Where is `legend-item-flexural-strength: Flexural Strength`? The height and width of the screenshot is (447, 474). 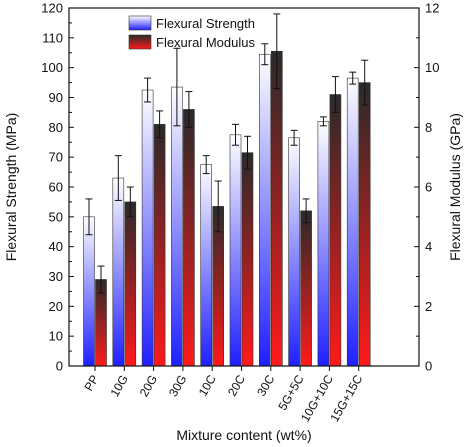 legend-item-flexural-strength: Flexural Strength is located at coordinates (191, 23).